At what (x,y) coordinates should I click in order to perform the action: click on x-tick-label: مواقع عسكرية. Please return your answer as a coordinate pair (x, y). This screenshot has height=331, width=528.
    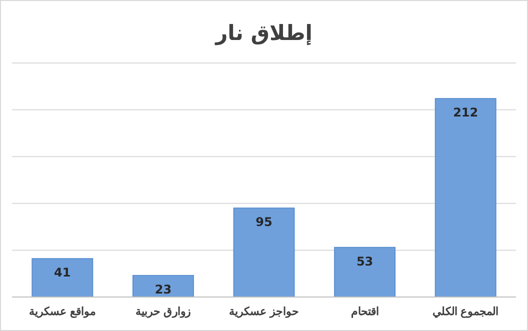
    Looking at the image, I should click on (62, 312).